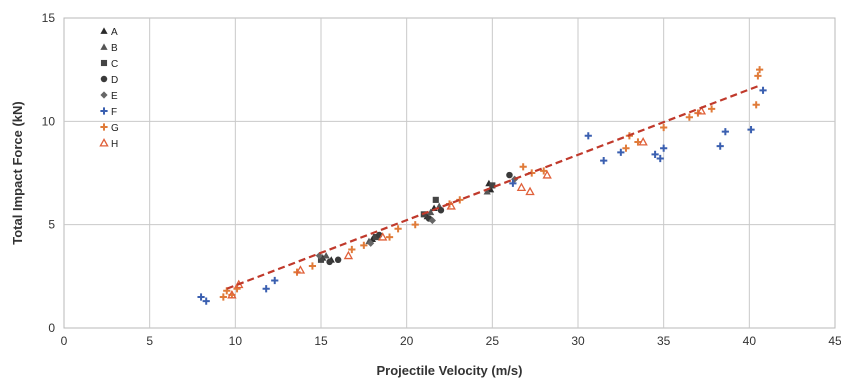 The height and width of the screenshot is (384, 841). Describe the element at coordinates (17, 173) in the screenshot. I see `y-axis-title: Total Impact Force (kN)` at that location.